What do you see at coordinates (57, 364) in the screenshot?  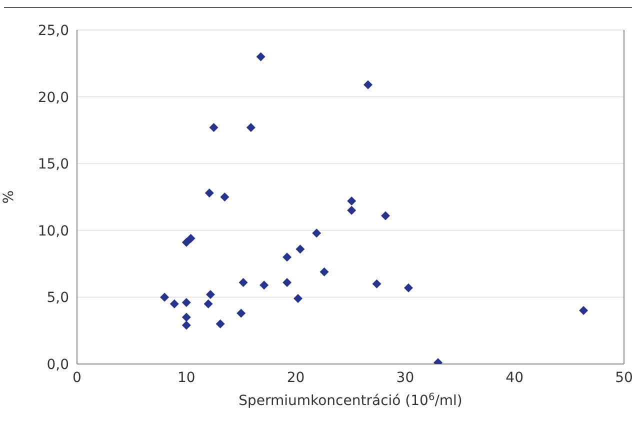 I see `y-tick-label: 0,0` at bounding box center [57, 364].